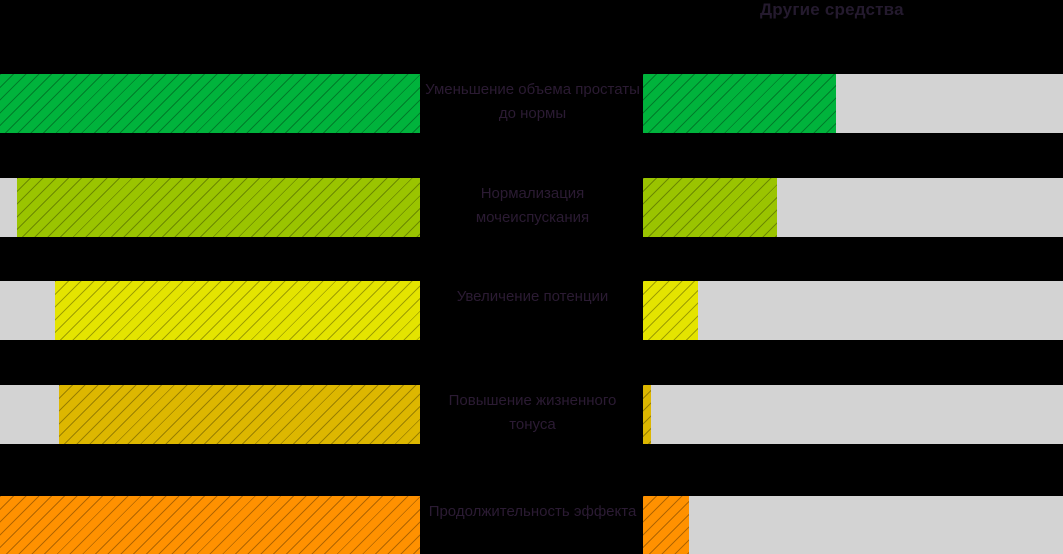 This screenshot has height=554, width=1063. What do you see at coordinates (832, 9) in the screenshot?
I see `column-header-other-remedies: Другие средства` at bounding box center [832, 9].